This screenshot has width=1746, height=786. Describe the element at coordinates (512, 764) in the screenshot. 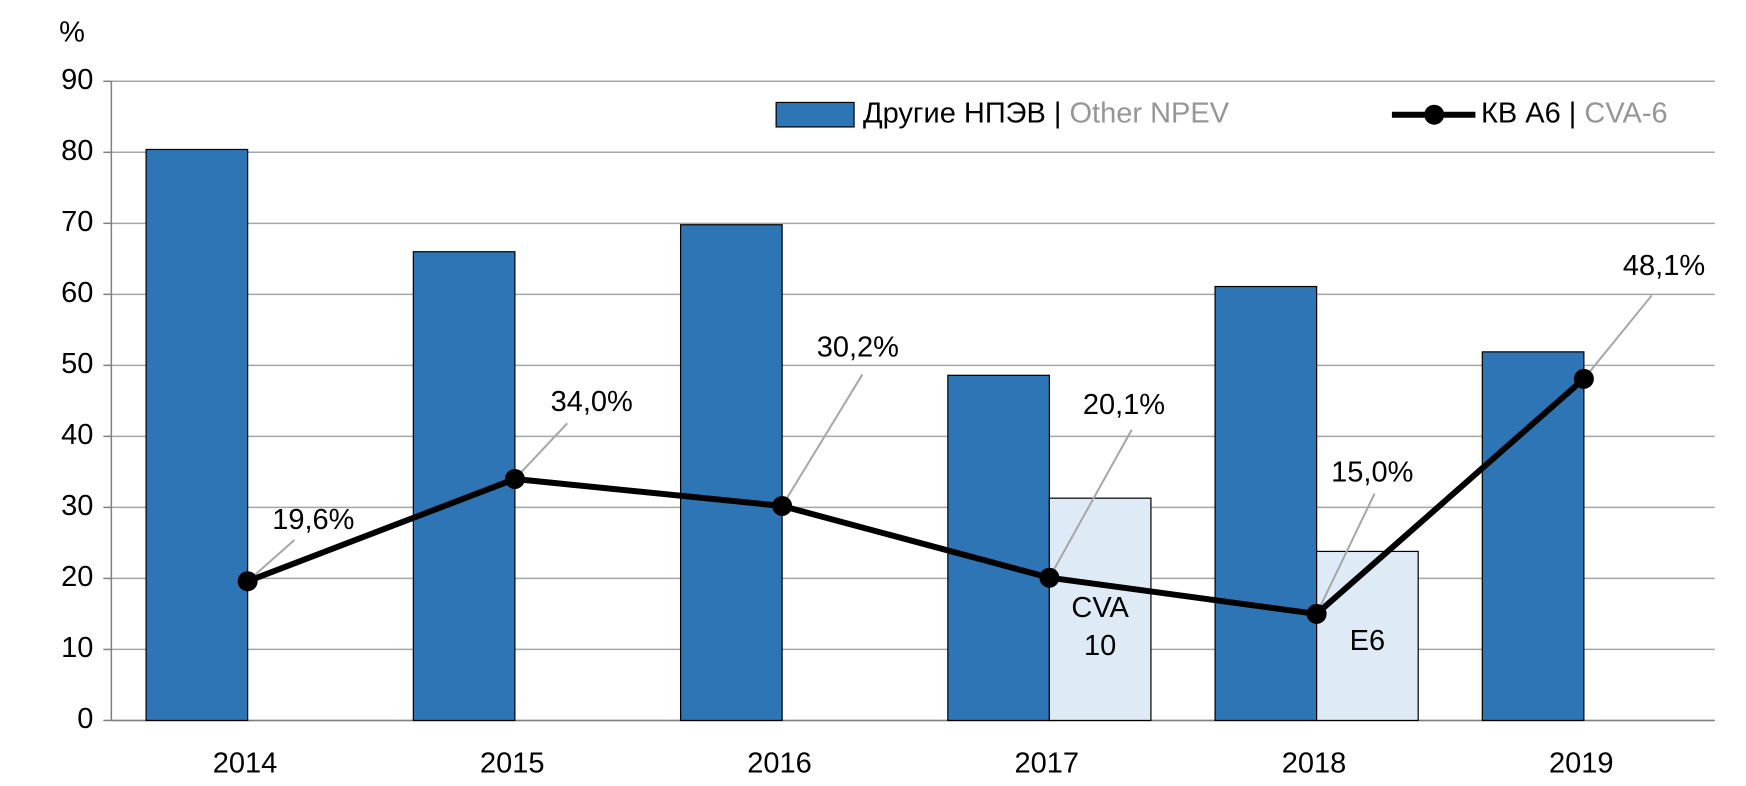

I see `x-tick-label: 2015` at that location.